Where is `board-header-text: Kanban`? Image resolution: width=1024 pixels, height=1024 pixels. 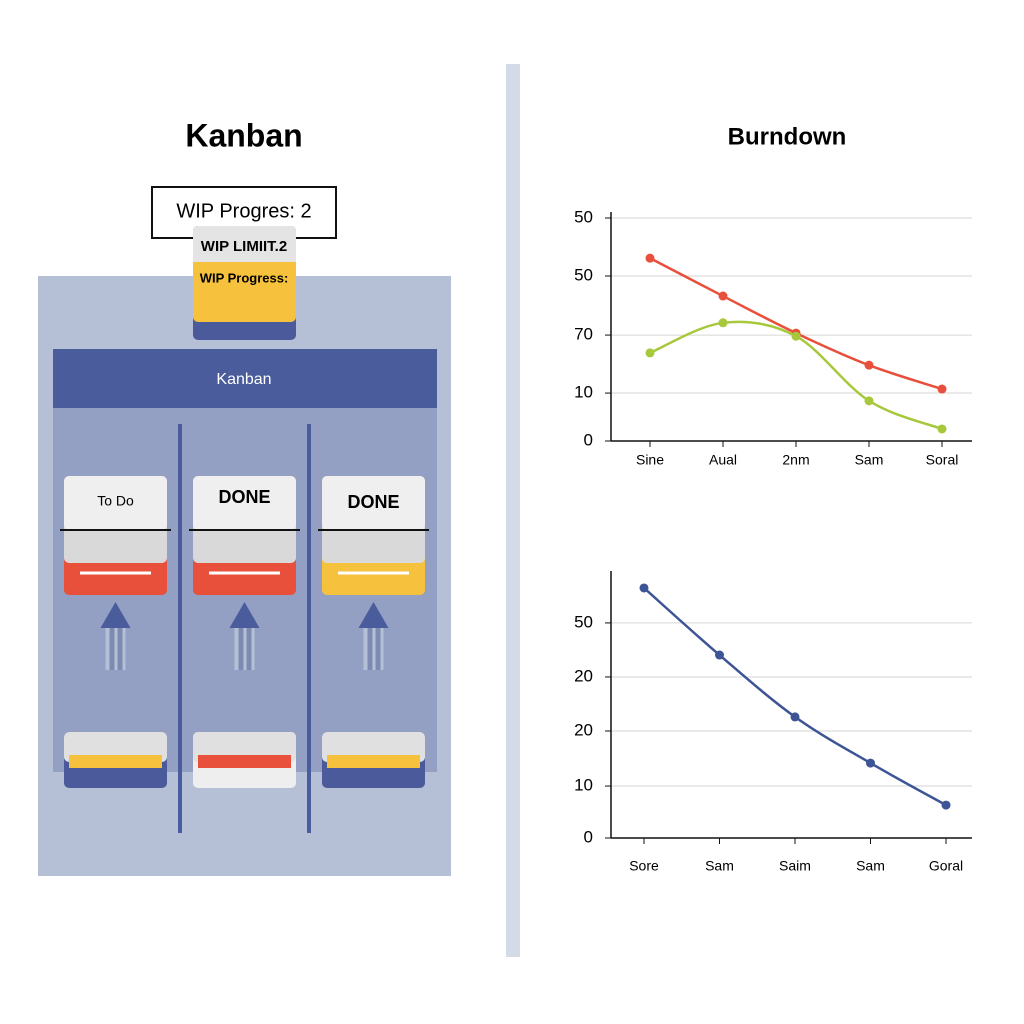 board-header-text: Kanban is located at coordinates (243, 379).